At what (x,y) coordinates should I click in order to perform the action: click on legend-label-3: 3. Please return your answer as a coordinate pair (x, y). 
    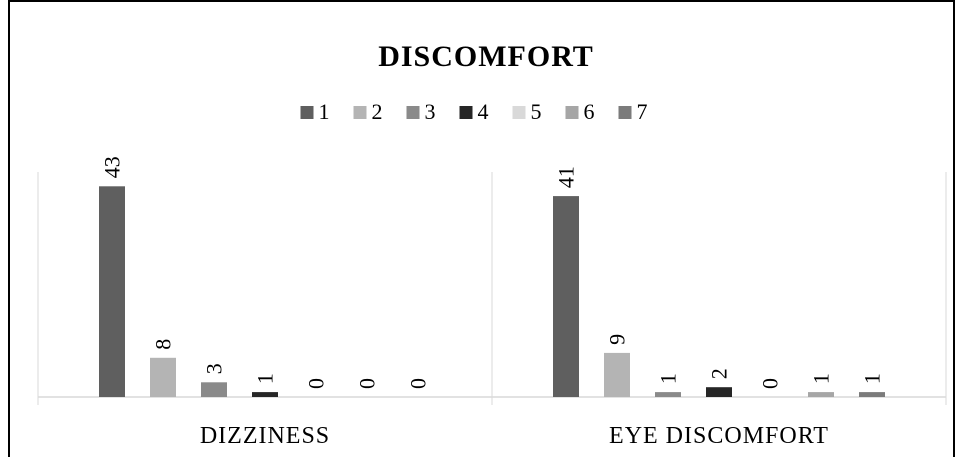
    Looking at the image, I should click on (430, 111).